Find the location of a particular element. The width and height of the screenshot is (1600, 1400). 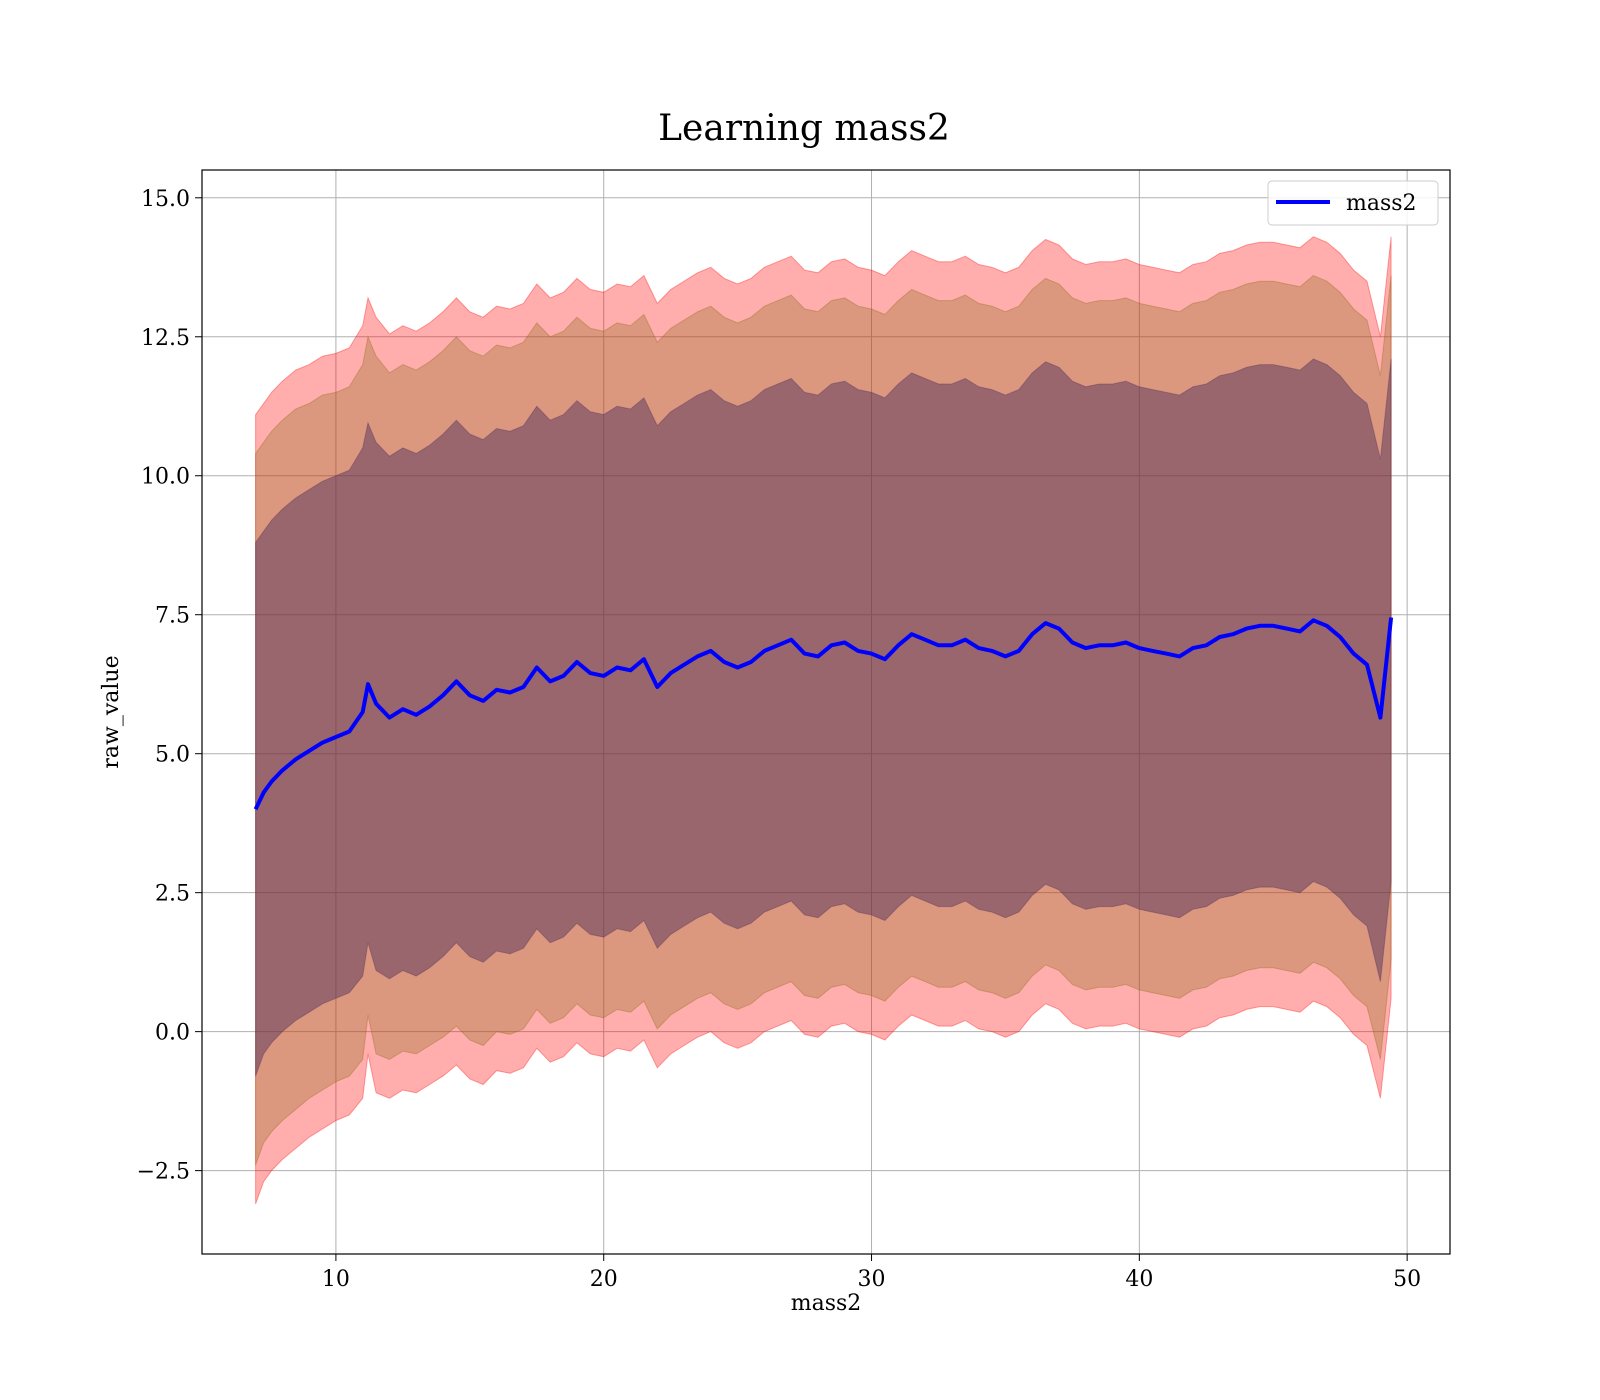

y-tick-label: 5.0 is located at coordinates (172, 755).